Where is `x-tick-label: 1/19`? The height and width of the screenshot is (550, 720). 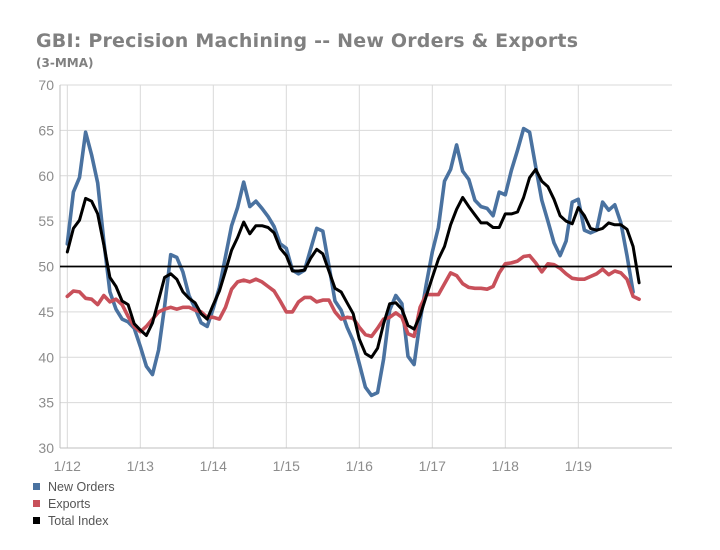 x-tick-label: 1/19 is located at coordinates (578, 466).